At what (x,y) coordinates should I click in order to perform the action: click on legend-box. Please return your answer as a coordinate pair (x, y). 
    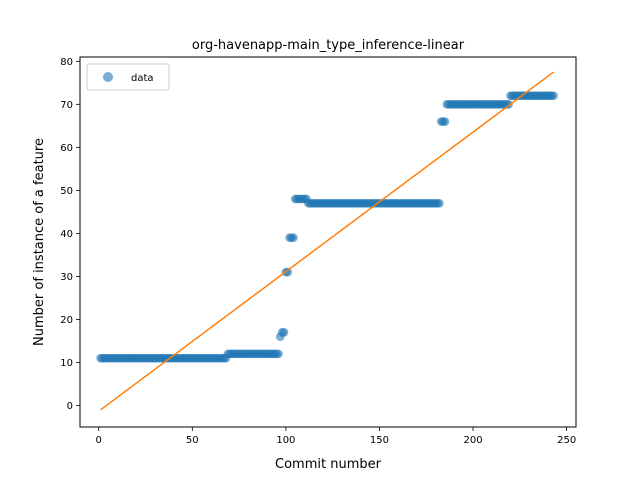
    Looking at the image, I should click on (128, 77).